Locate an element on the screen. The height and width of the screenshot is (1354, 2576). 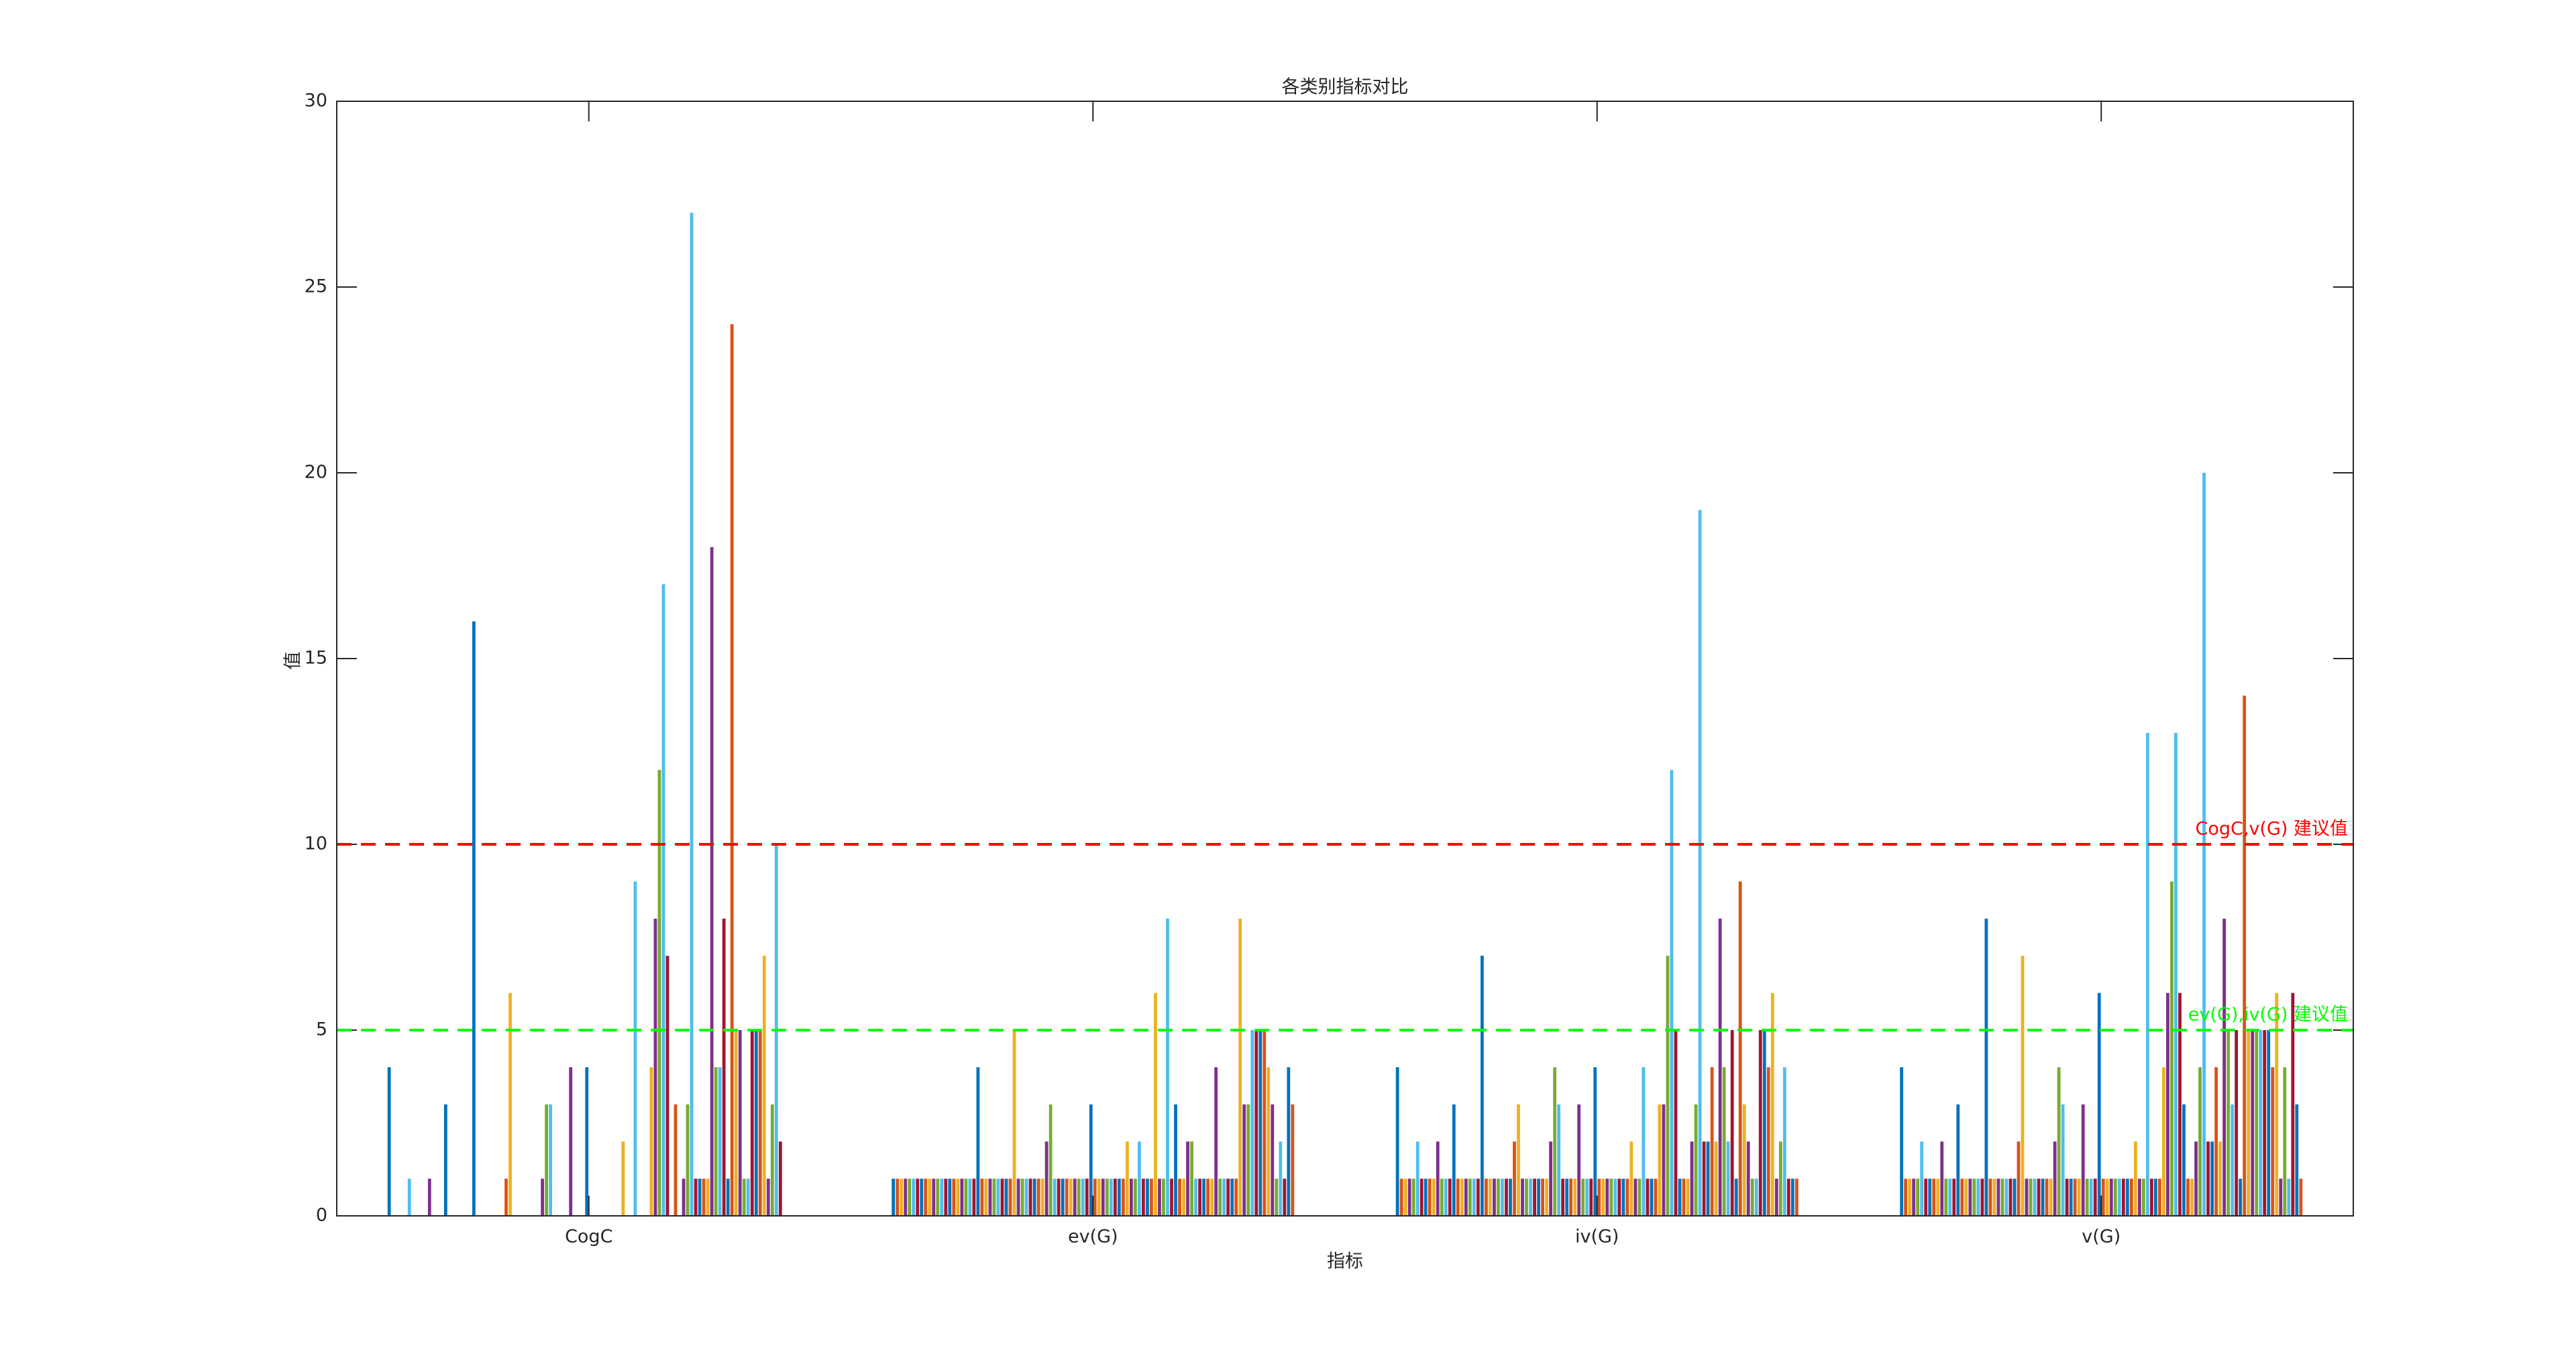
x-tick-label: ev(G) is located at coordinates (1093, 1237).